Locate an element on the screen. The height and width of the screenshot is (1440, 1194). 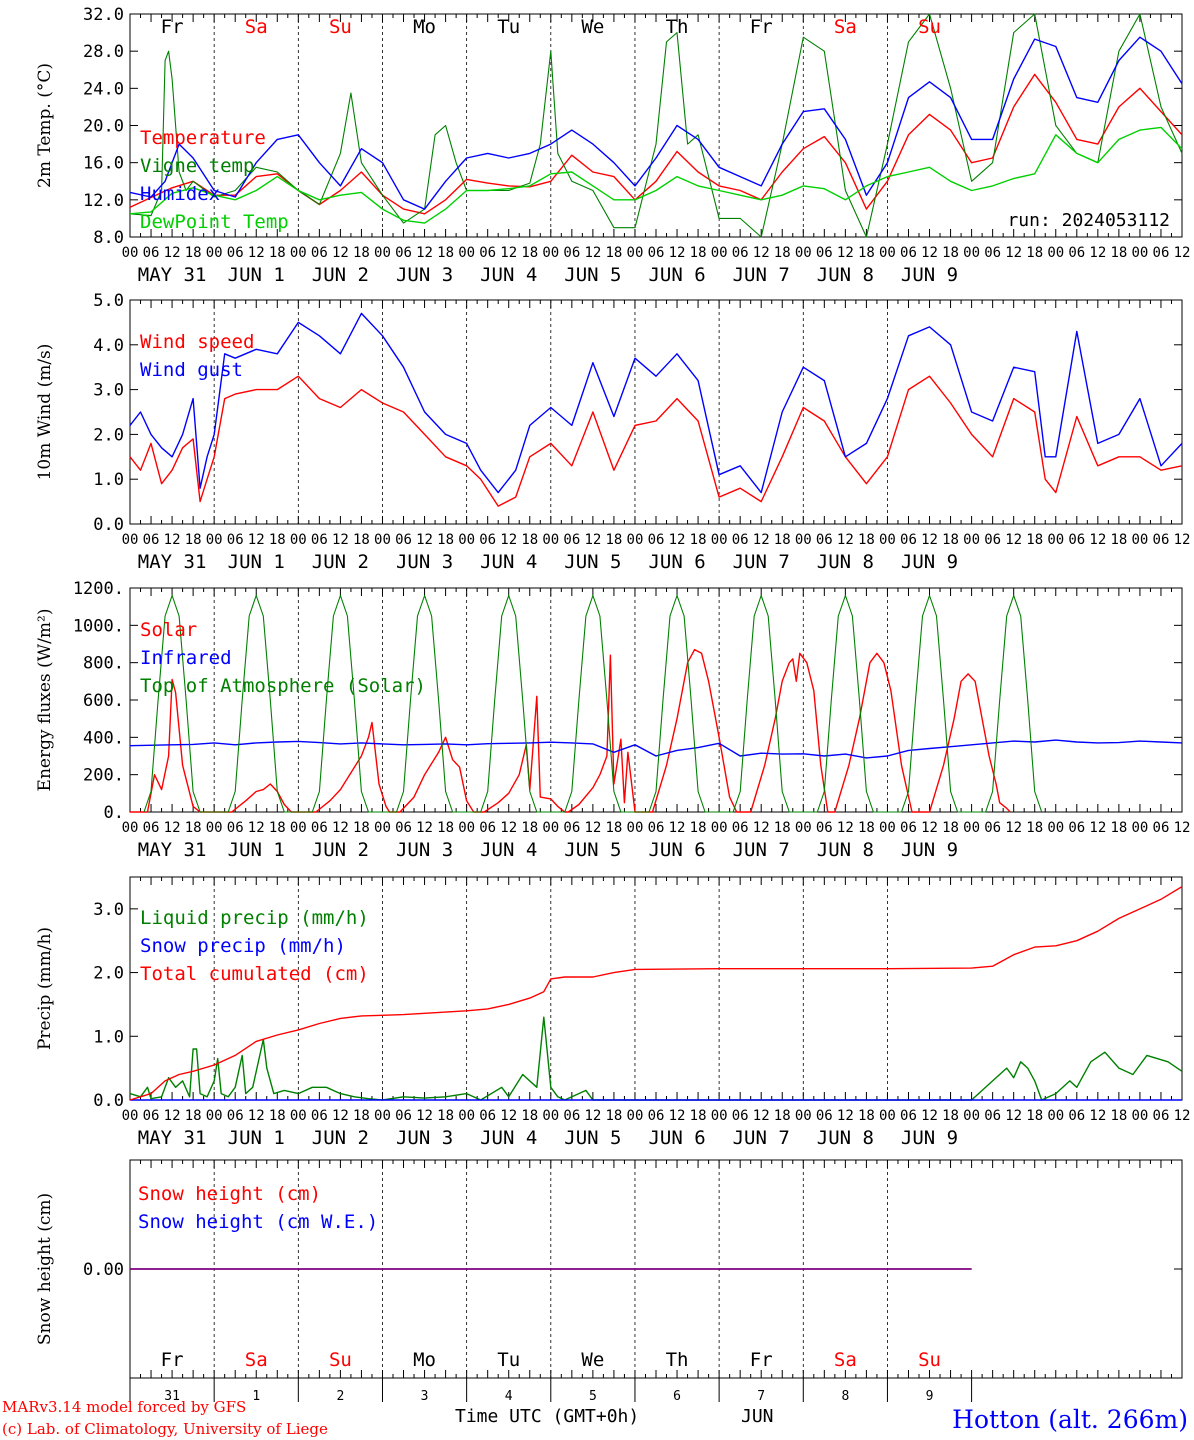
day-number-label: 5 is located at coordinates (593, 1396).